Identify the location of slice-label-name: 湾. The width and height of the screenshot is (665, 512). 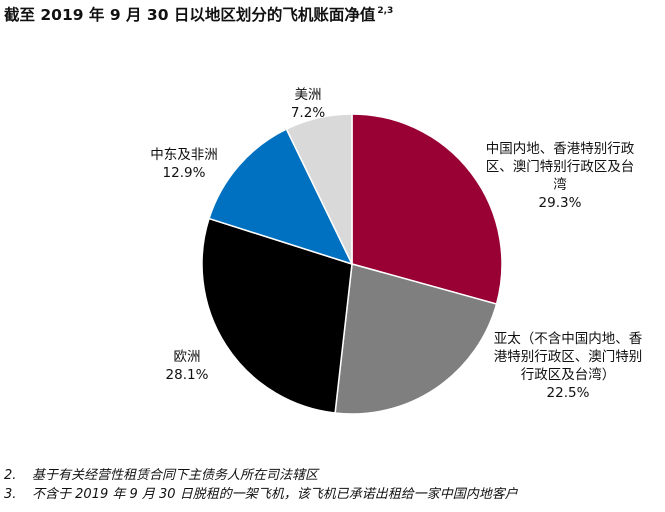
(560, 185).